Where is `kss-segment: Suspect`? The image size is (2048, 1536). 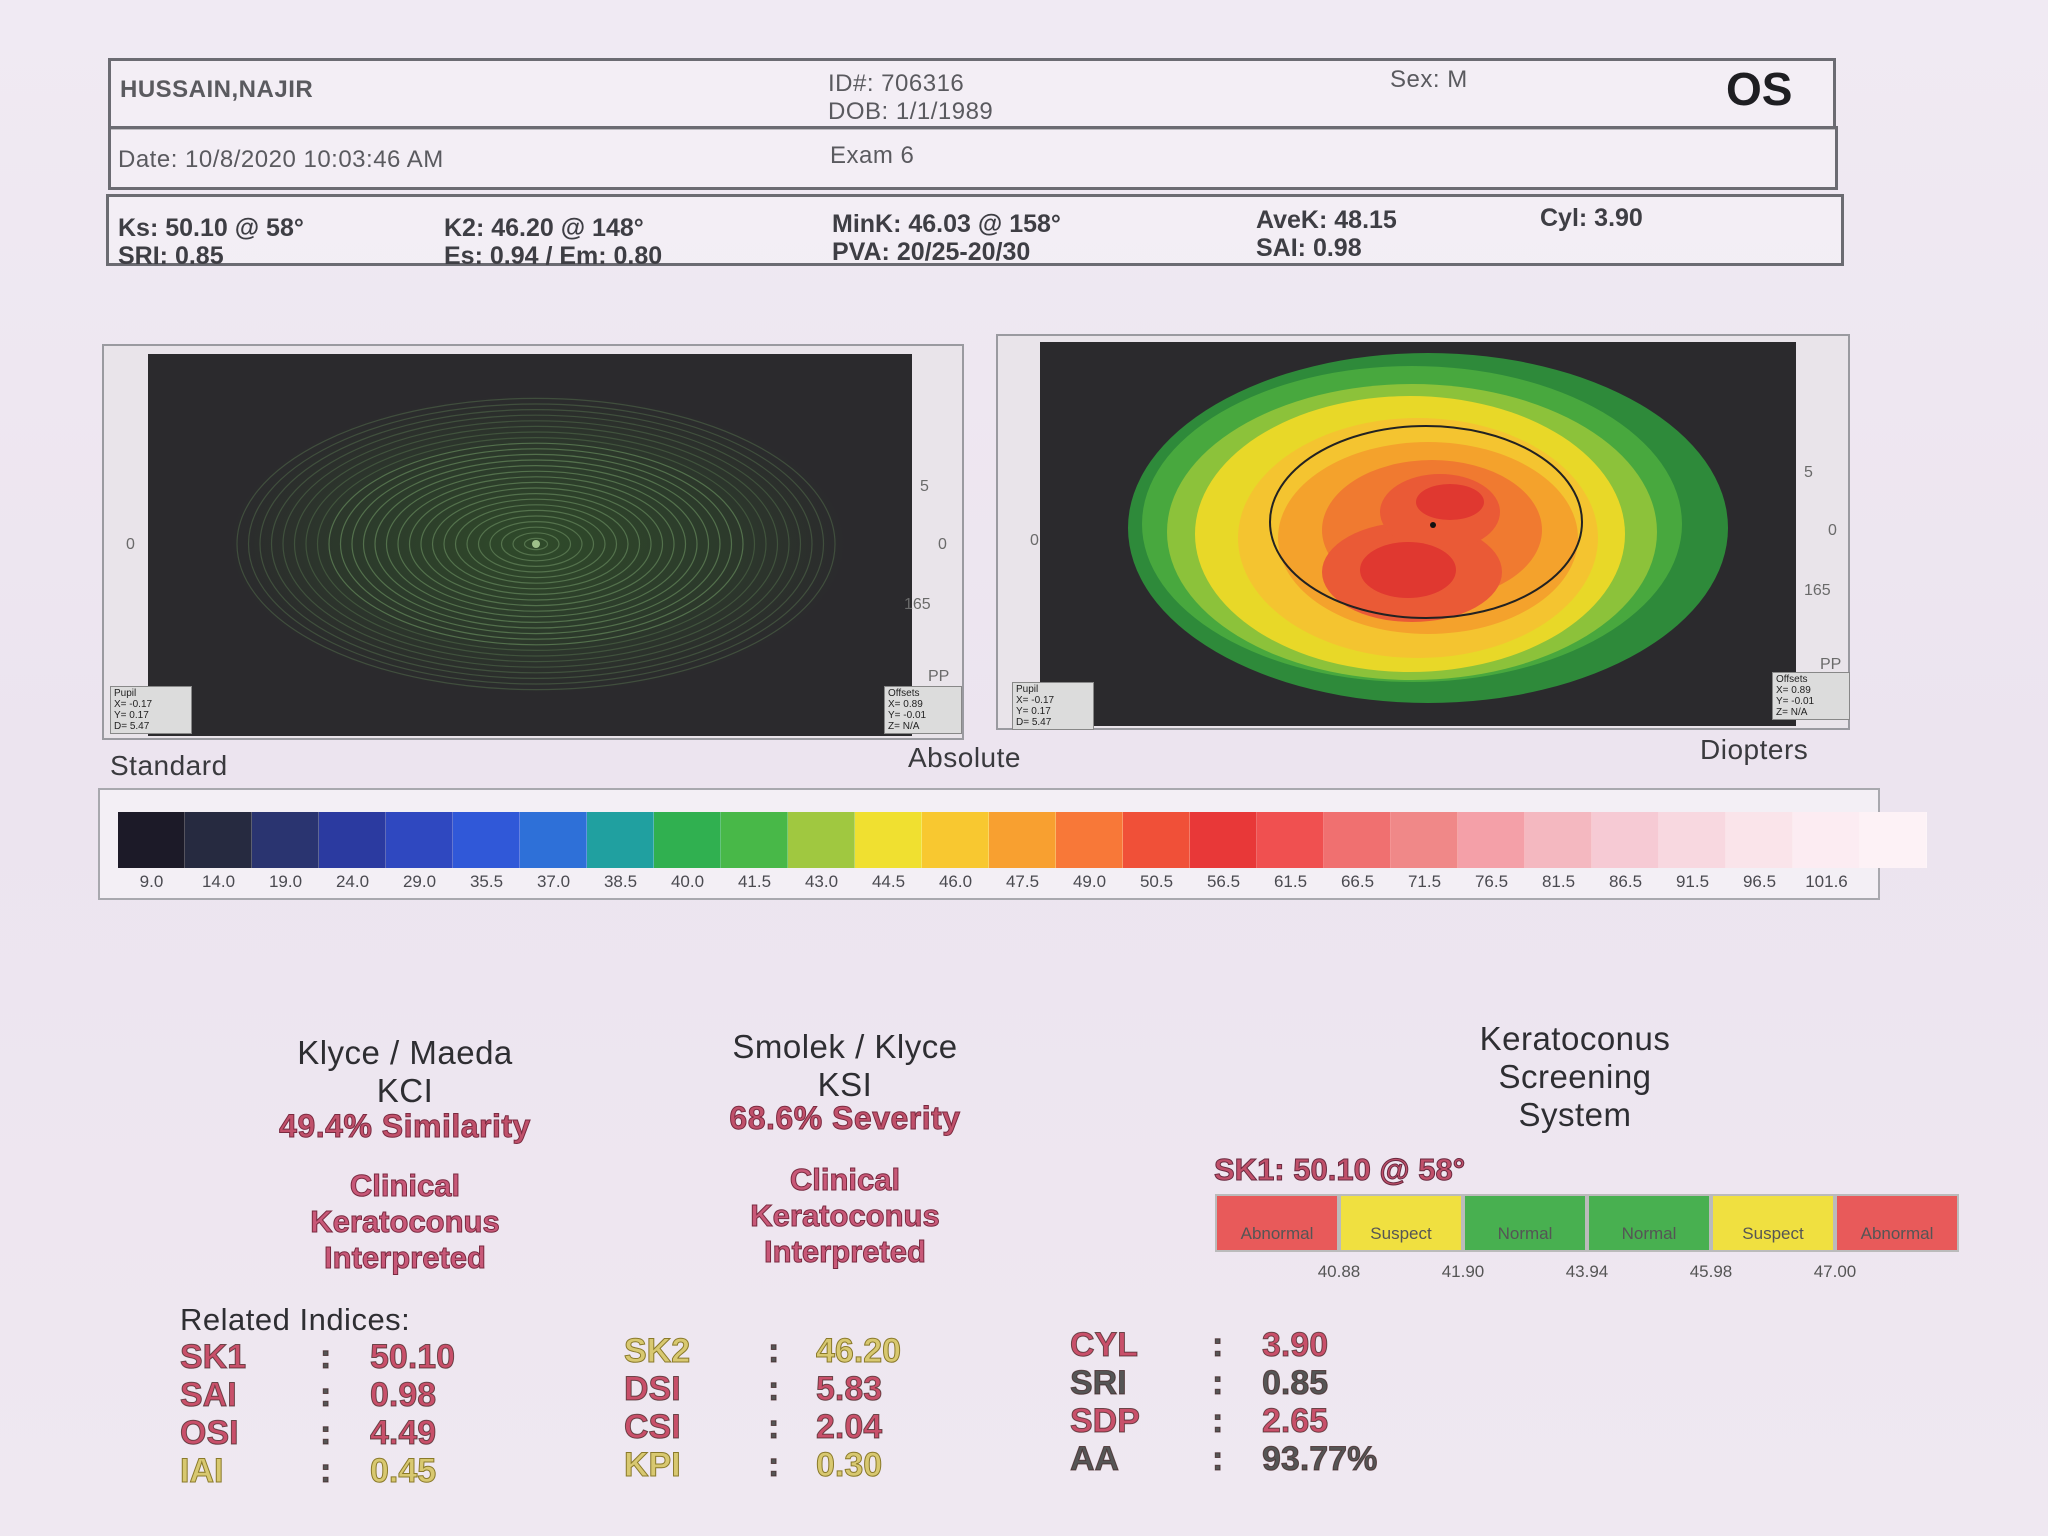
kss-segment: Suspect is located at coordinates (1773, 1223).